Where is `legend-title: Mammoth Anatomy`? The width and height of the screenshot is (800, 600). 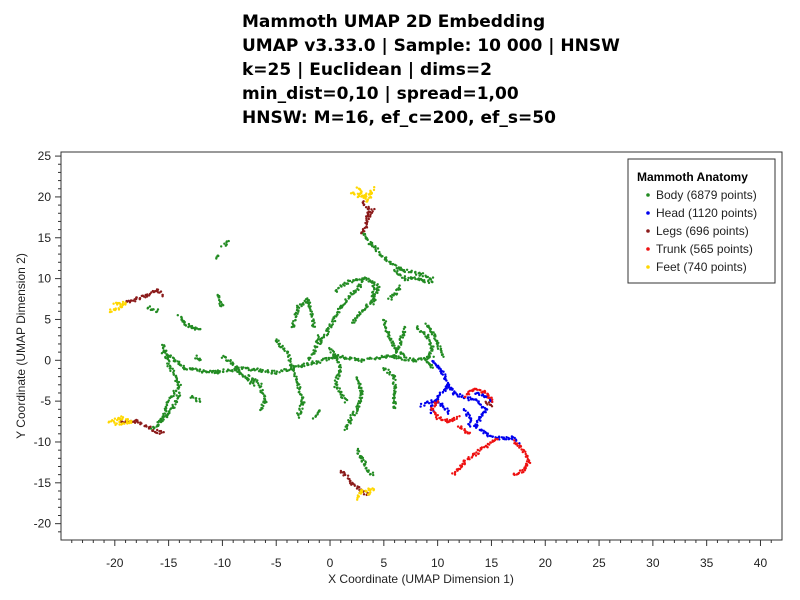
legend-title: Mammoth Anatomy is located at coordinates (692, 177).